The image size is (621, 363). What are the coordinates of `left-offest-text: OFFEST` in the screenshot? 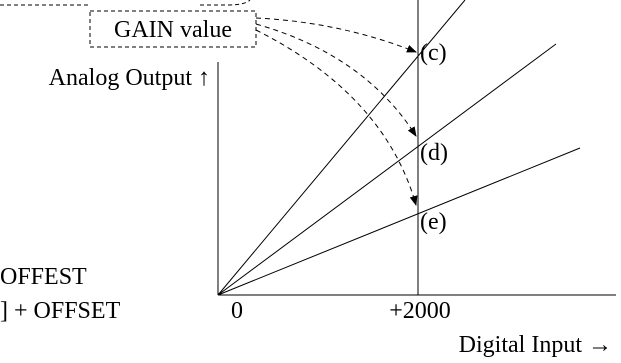 It's located at (43, 277).